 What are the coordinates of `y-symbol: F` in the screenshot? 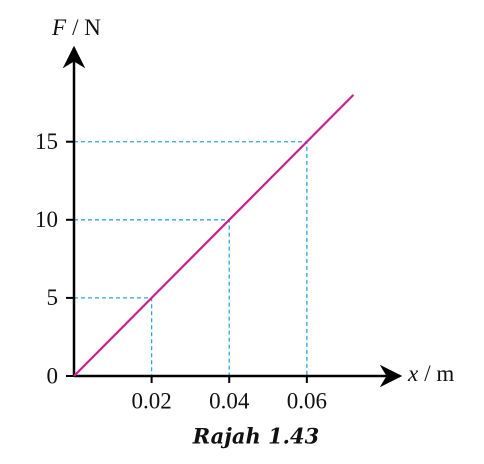 It's located at (59, 27).